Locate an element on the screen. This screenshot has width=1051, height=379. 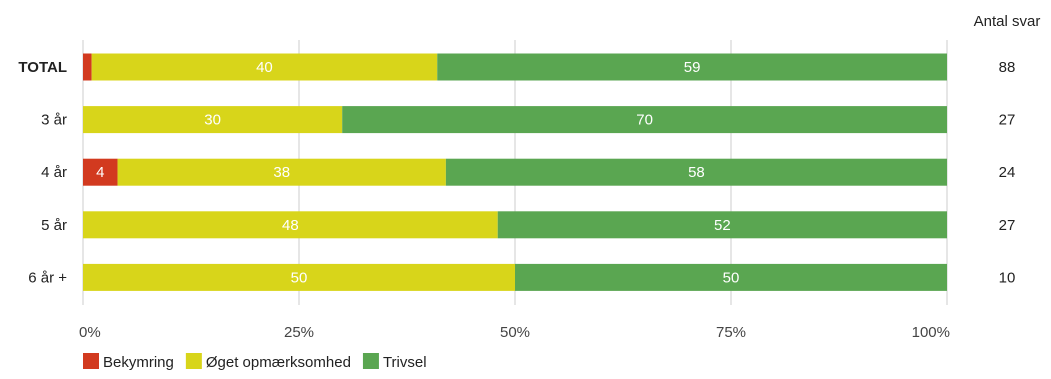
legend-label: Øget opmærksomhed is located at coordinates (278, 362).